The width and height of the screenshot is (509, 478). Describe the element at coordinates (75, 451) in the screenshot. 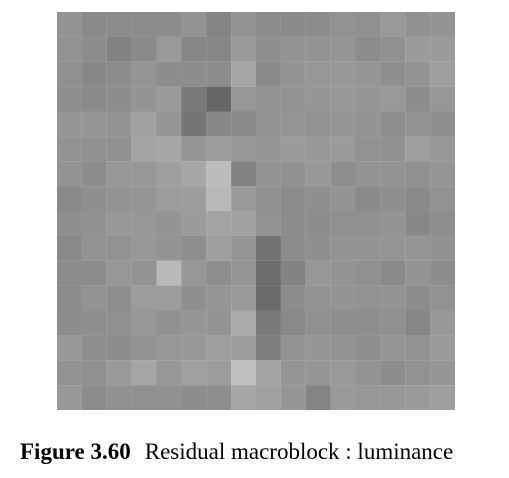

I see `figure-label: Figure 3.60` at that location.